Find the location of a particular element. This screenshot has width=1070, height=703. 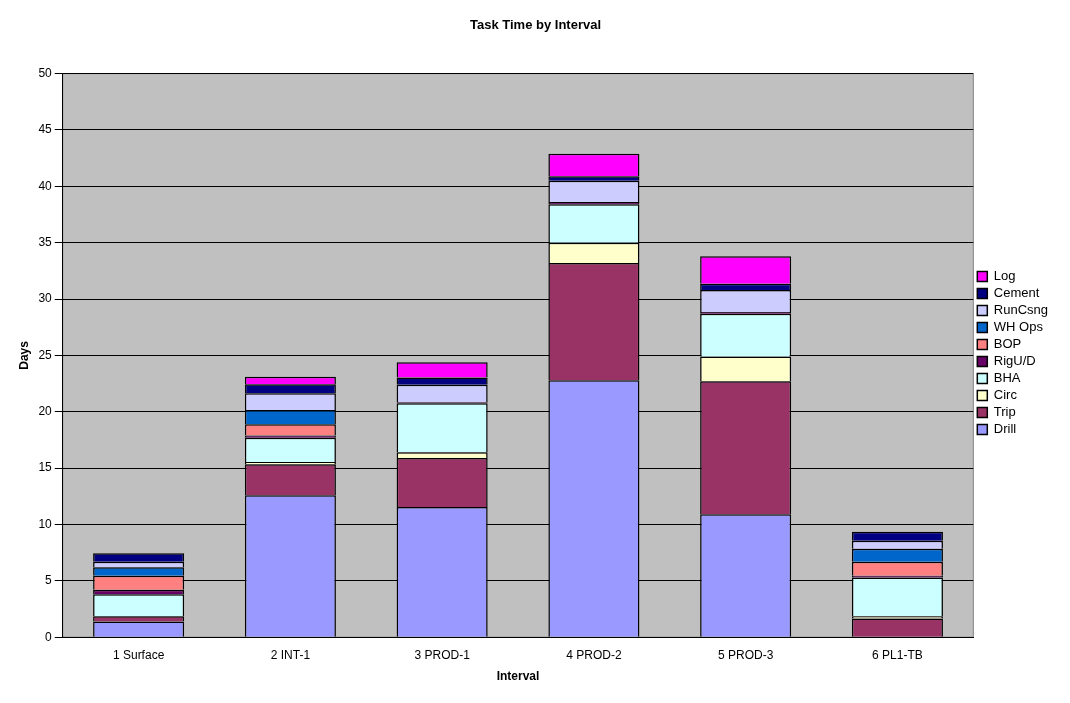

y-tick-label: 0 is located at coordinates (49, 636).